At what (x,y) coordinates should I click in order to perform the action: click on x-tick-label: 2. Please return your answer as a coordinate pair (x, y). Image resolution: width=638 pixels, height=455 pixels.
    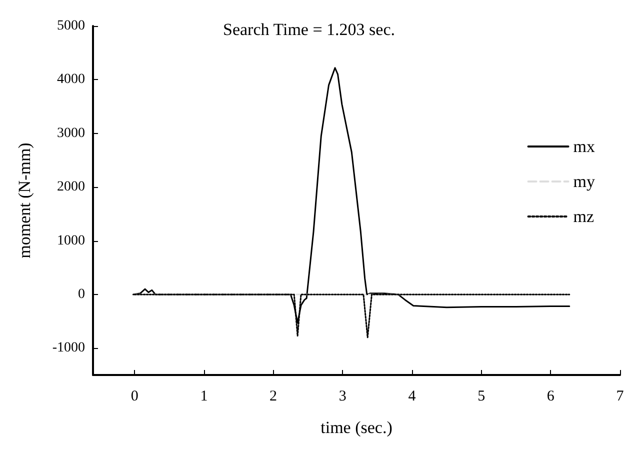
    Looking at the image, I should click on (274, 396).